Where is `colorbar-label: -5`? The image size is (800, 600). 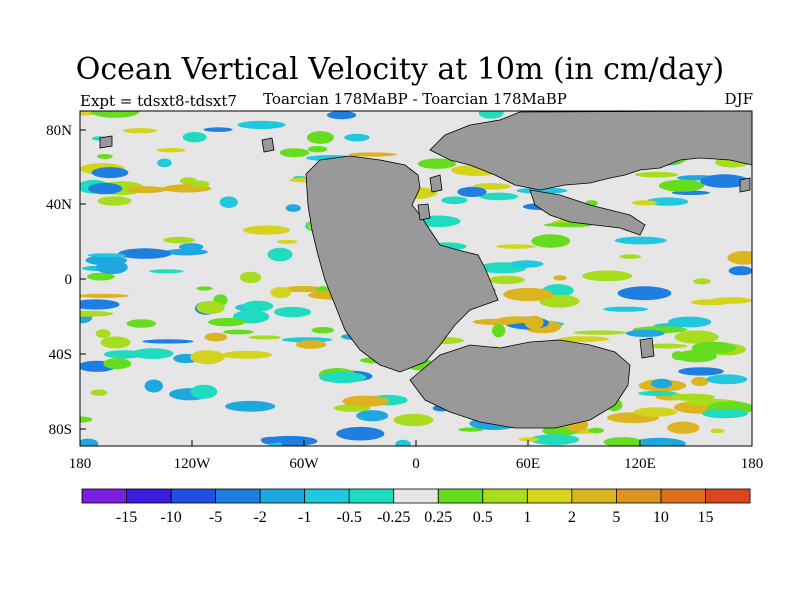
colorbar-label: -5 is located at coordinates (215, 517).